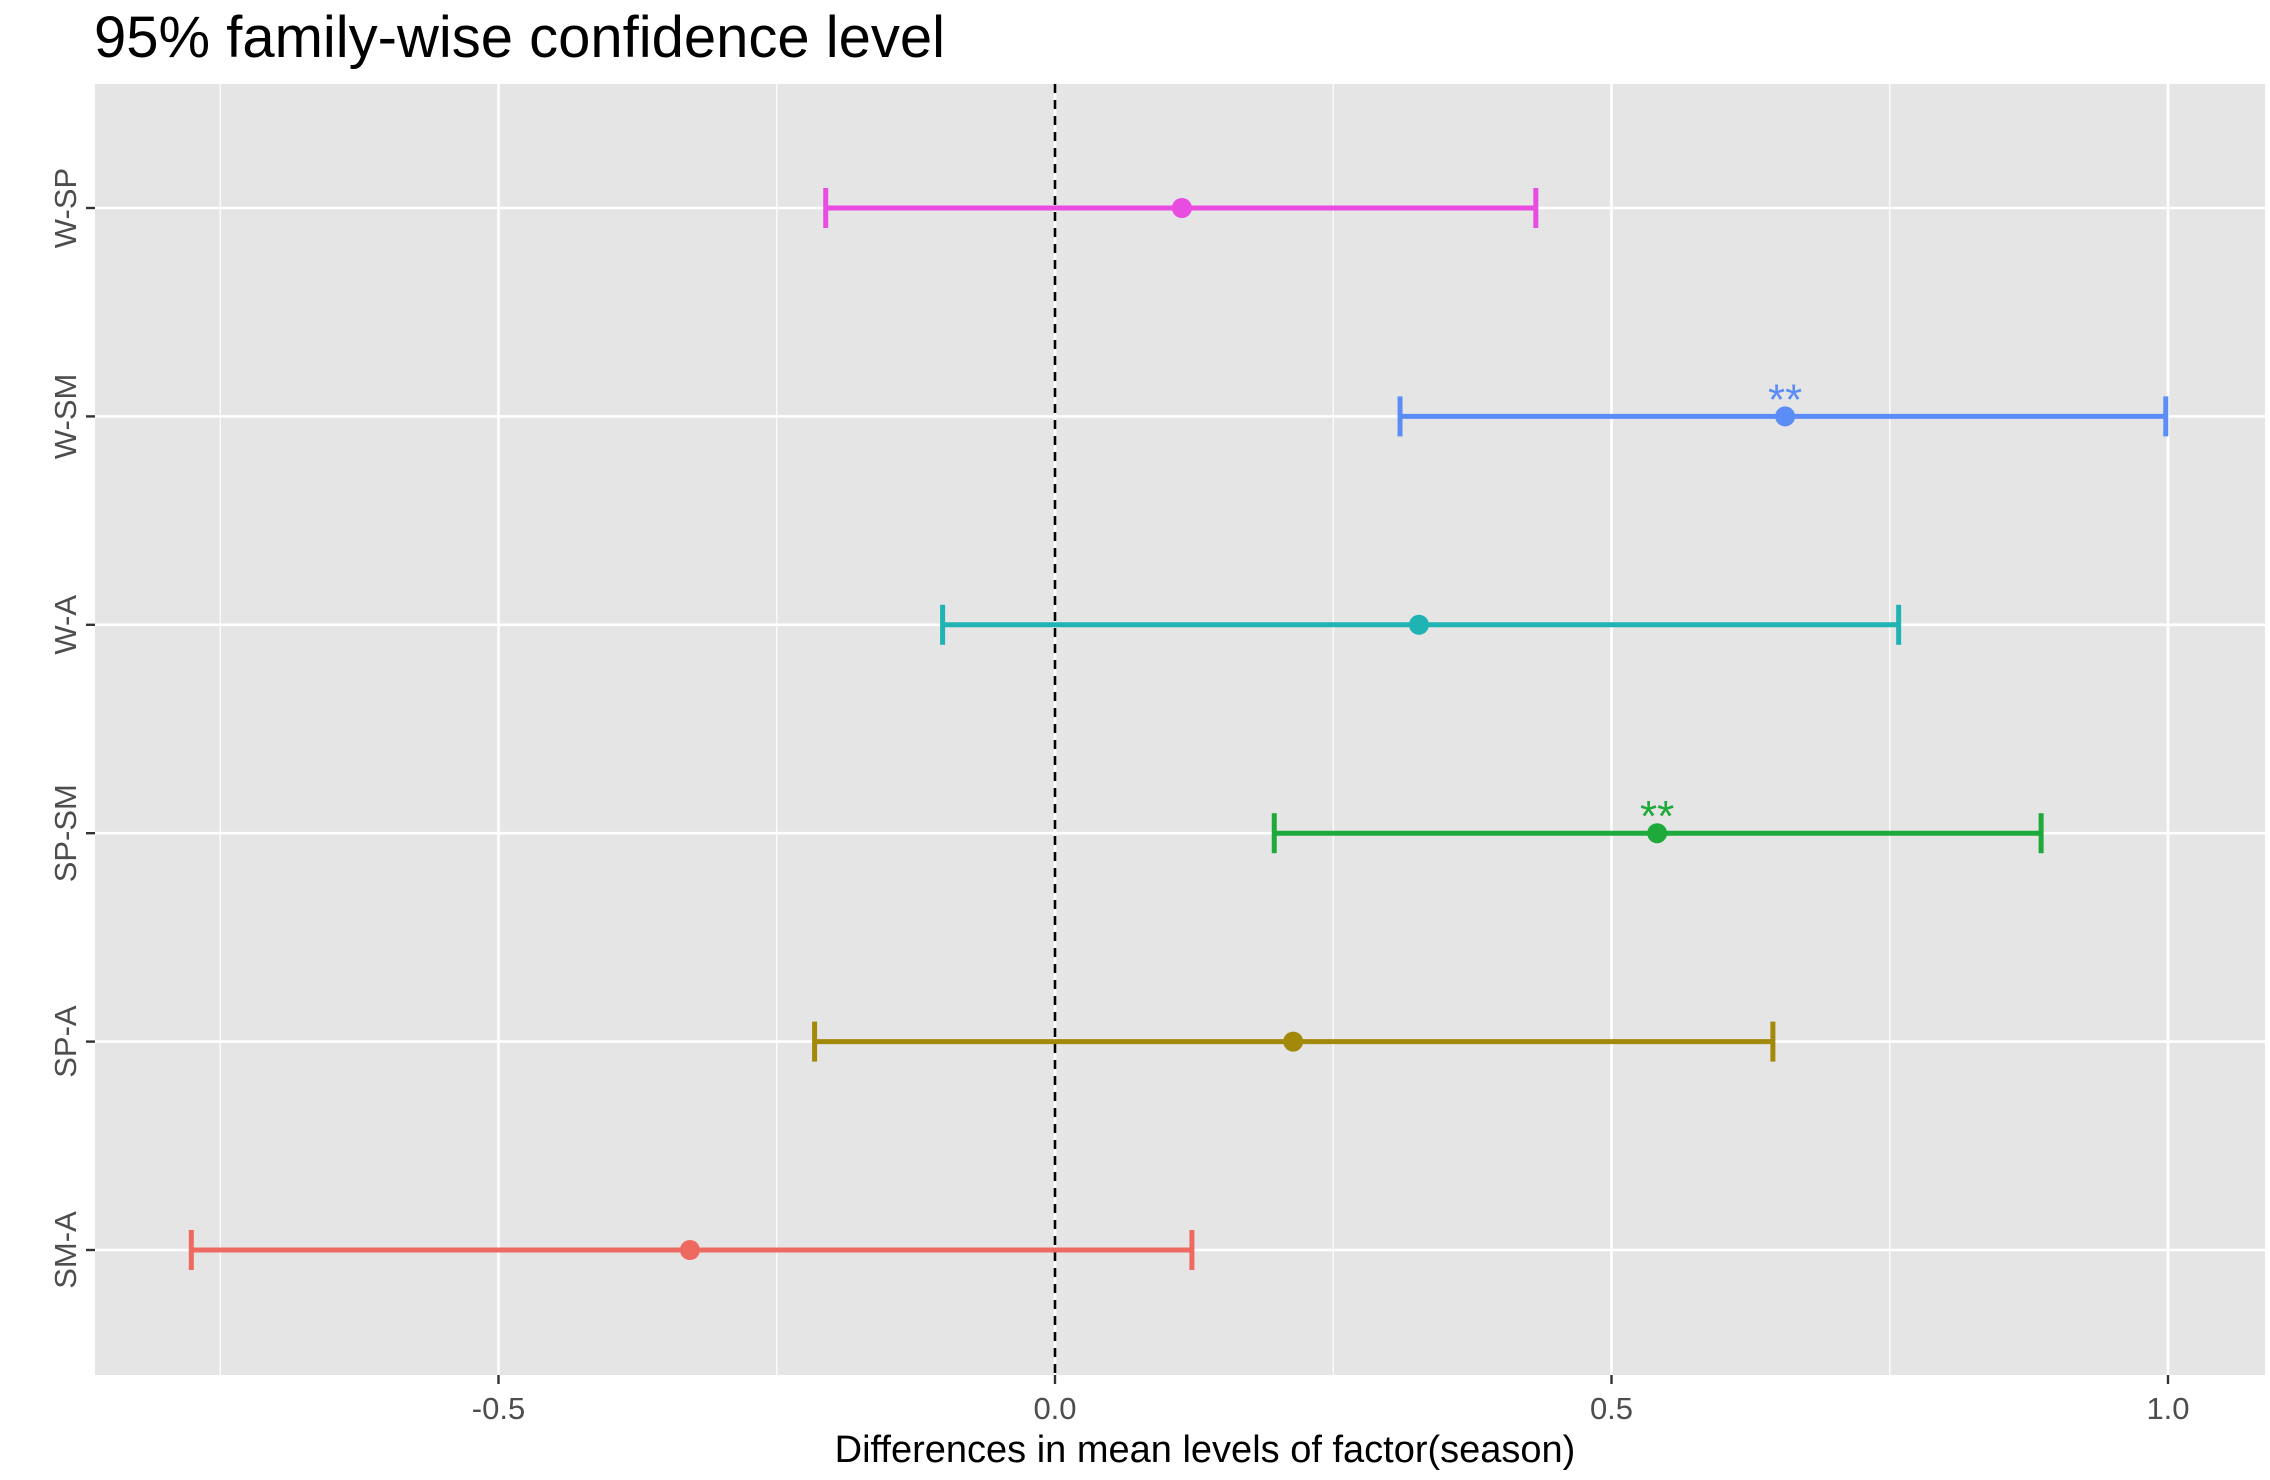  I want to click on y-tick-label: SM-A, so click(65, 1250).